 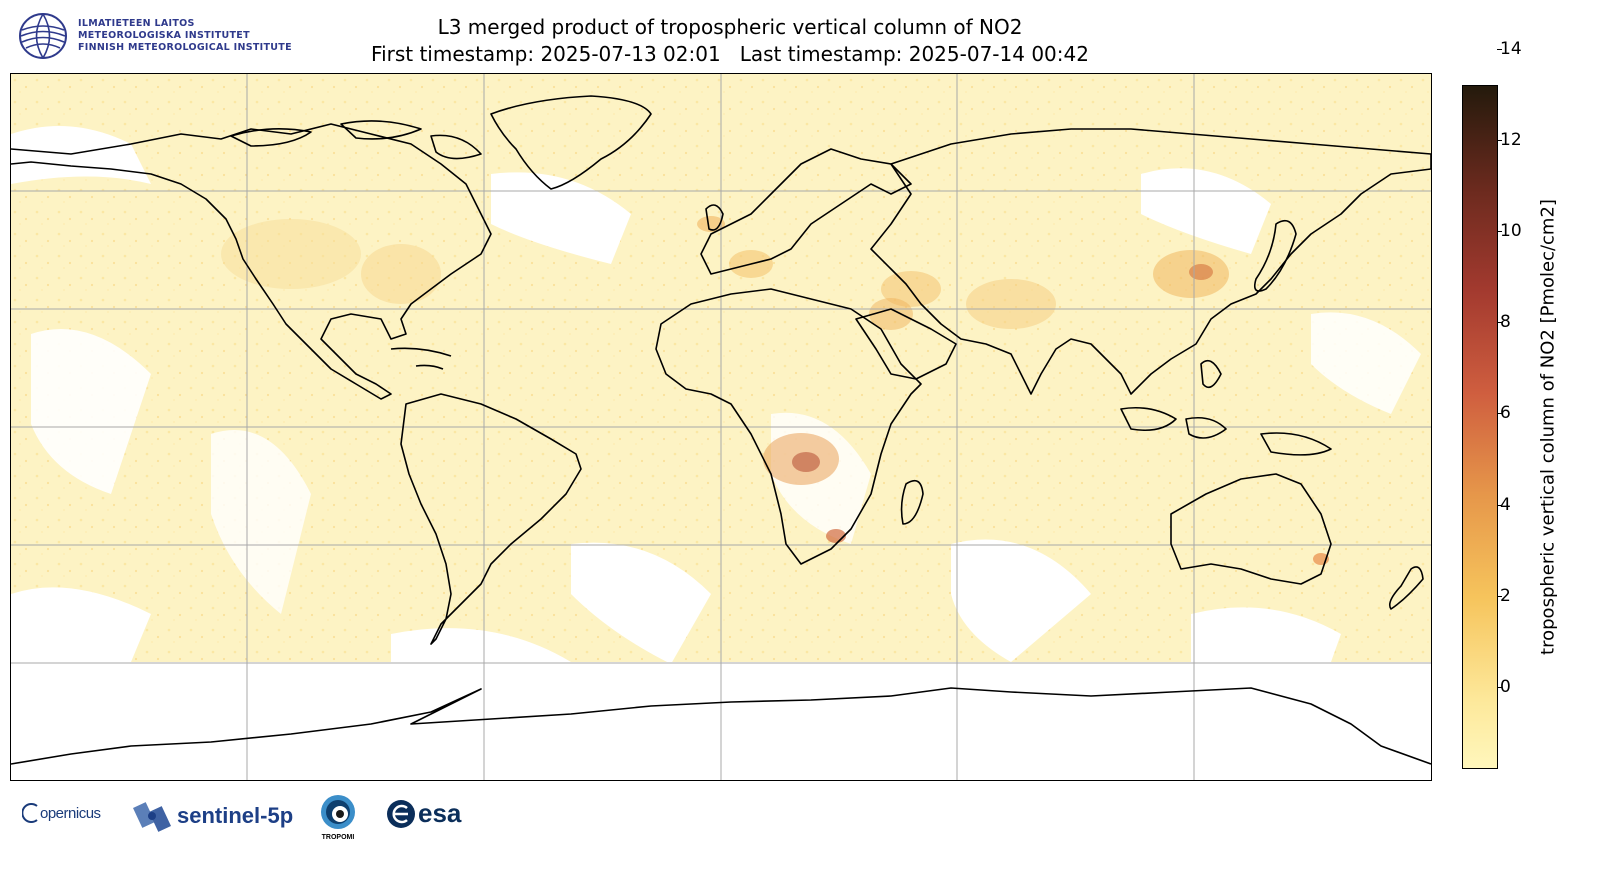 I want to click on colorbar-tick: 12, so click(x=1509, y=140).